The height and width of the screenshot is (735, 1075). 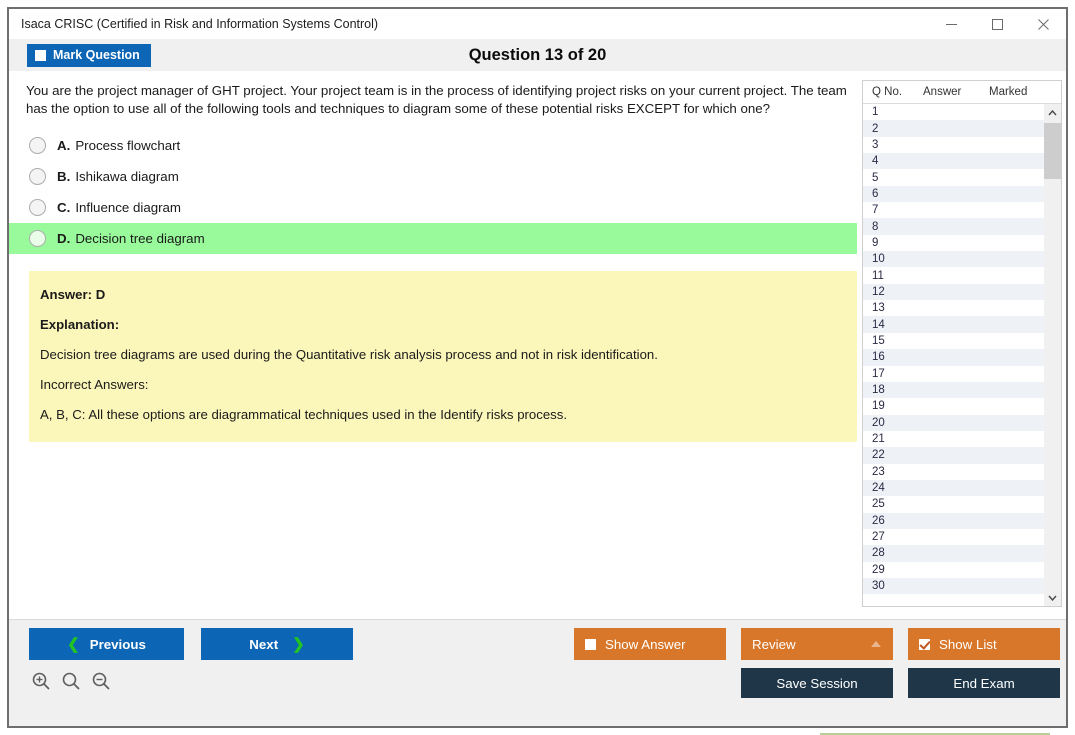 I want to click on show-answer-label: Show Answer, so click(x=645, y=644).